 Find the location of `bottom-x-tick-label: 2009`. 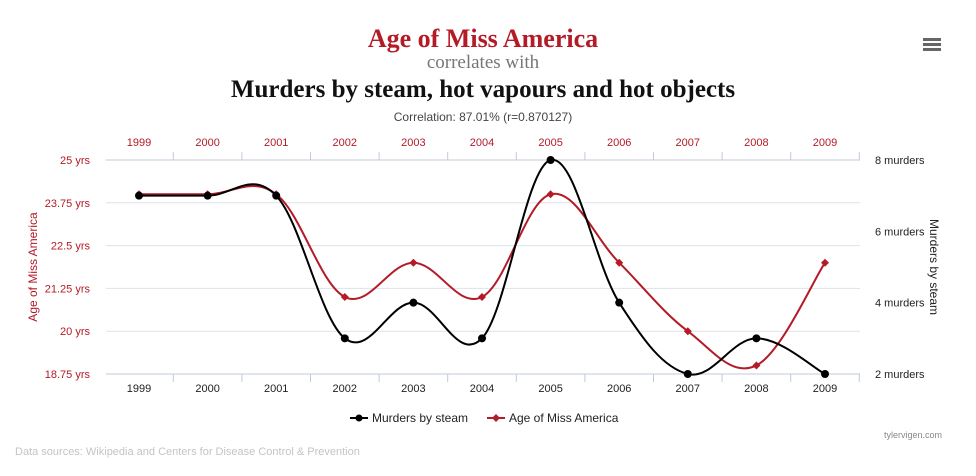

bottom-x-tick-label: 2009 is located at coordinates (825, 389).